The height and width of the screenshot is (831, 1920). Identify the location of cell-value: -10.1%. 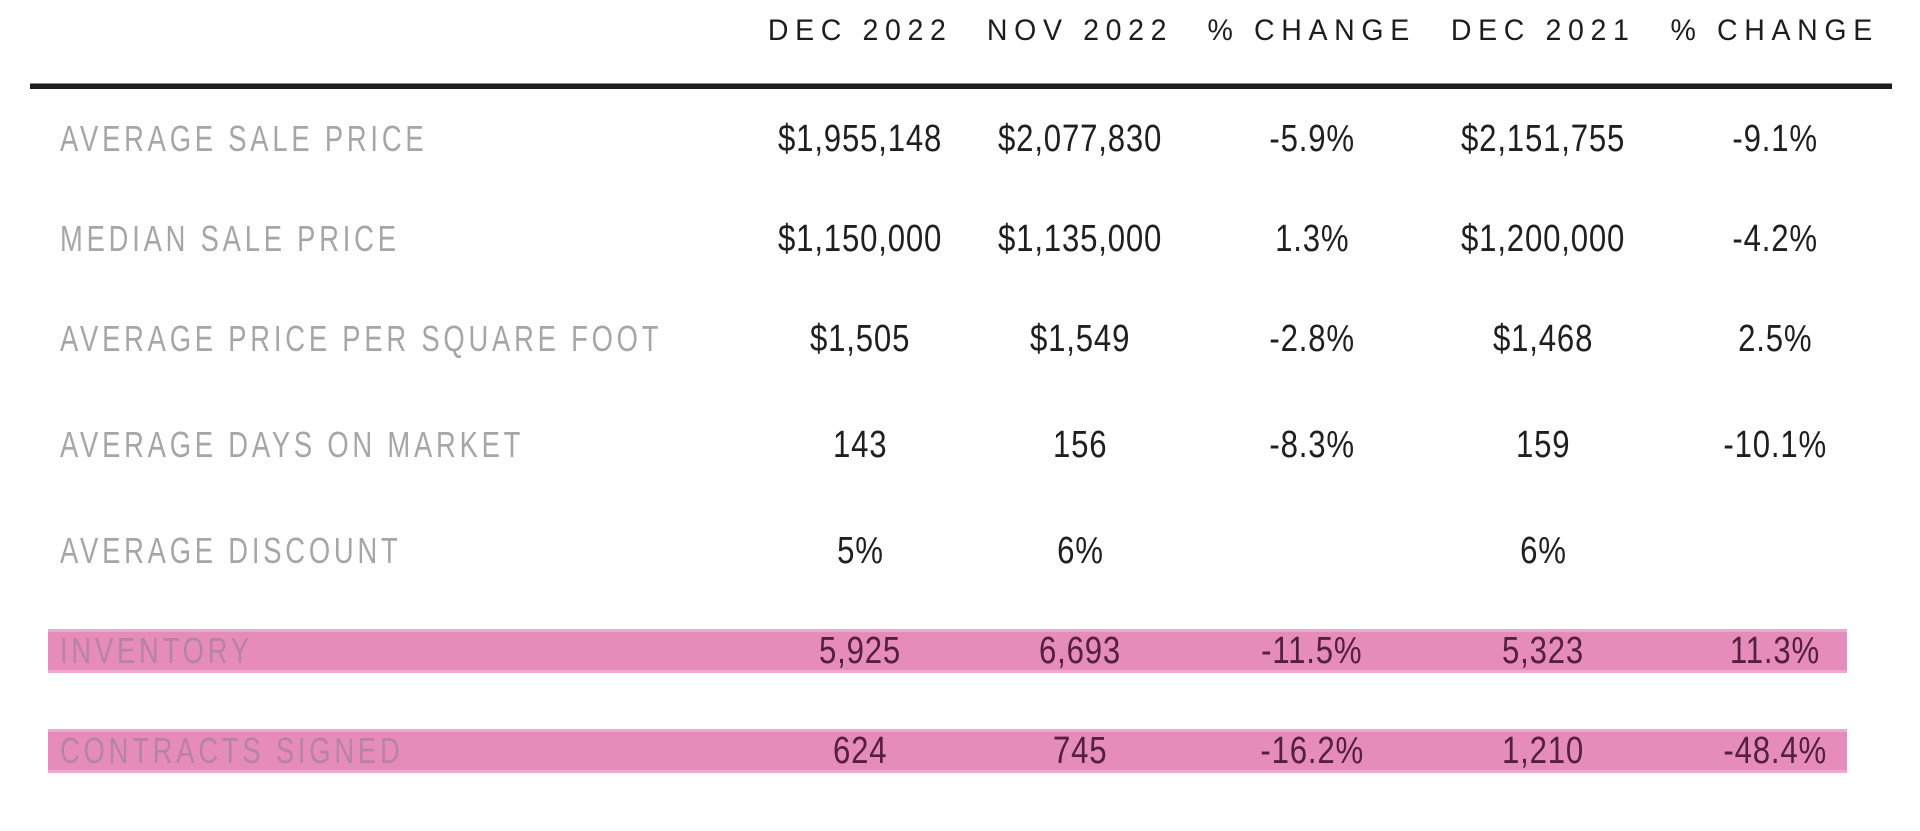
(1775, 444).